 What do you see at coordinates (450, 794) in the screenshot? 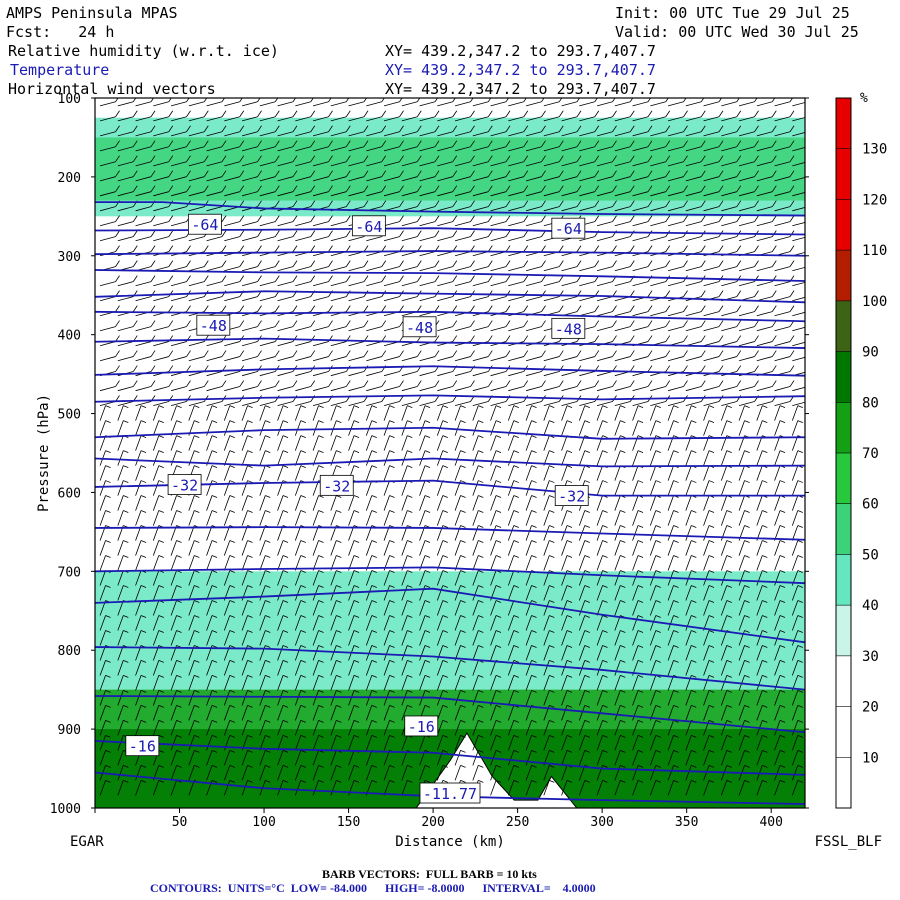
I see `contour-label: -11.77` at bounding box center [450, 794].